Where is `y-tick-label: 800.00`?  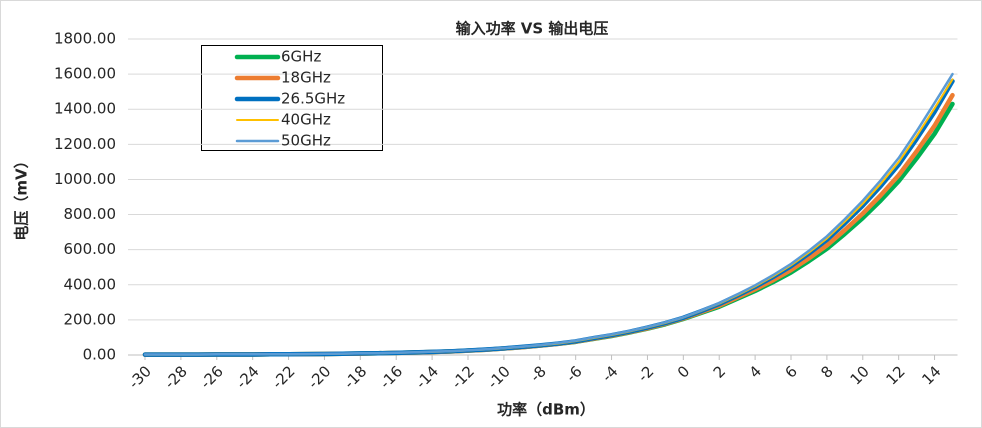 y-tick-label: 800.00 is located at coordinates (90, 214).